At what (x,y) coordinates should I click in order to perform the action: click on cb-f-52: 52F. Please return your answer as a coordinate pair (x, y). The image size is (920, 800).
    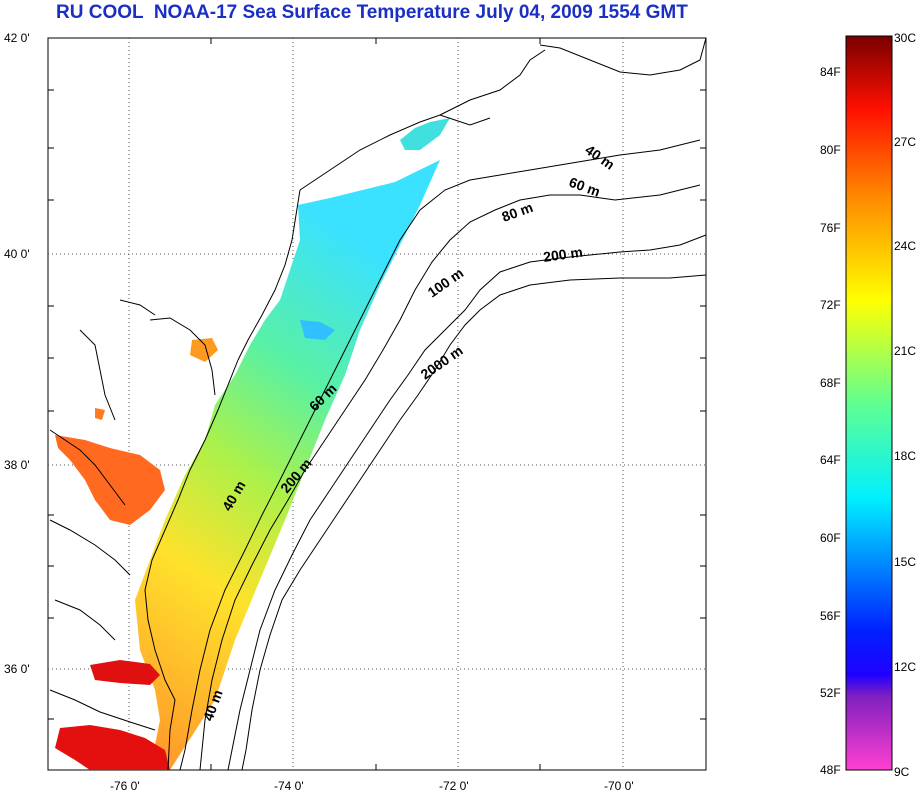
    Looking at the image, I should click on (830, 693).